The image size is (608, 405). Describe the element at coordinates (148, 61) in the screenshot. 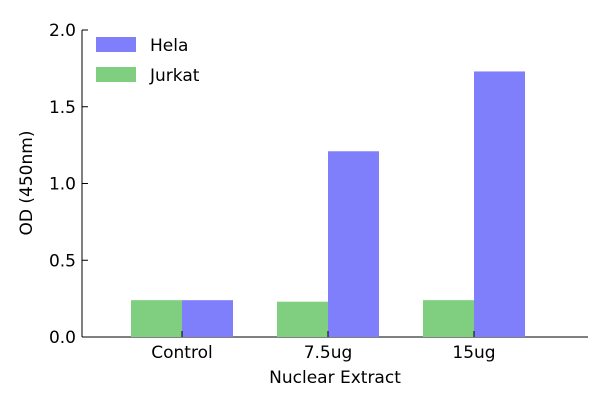

I see `legend: Hela Jurkat` at that location.